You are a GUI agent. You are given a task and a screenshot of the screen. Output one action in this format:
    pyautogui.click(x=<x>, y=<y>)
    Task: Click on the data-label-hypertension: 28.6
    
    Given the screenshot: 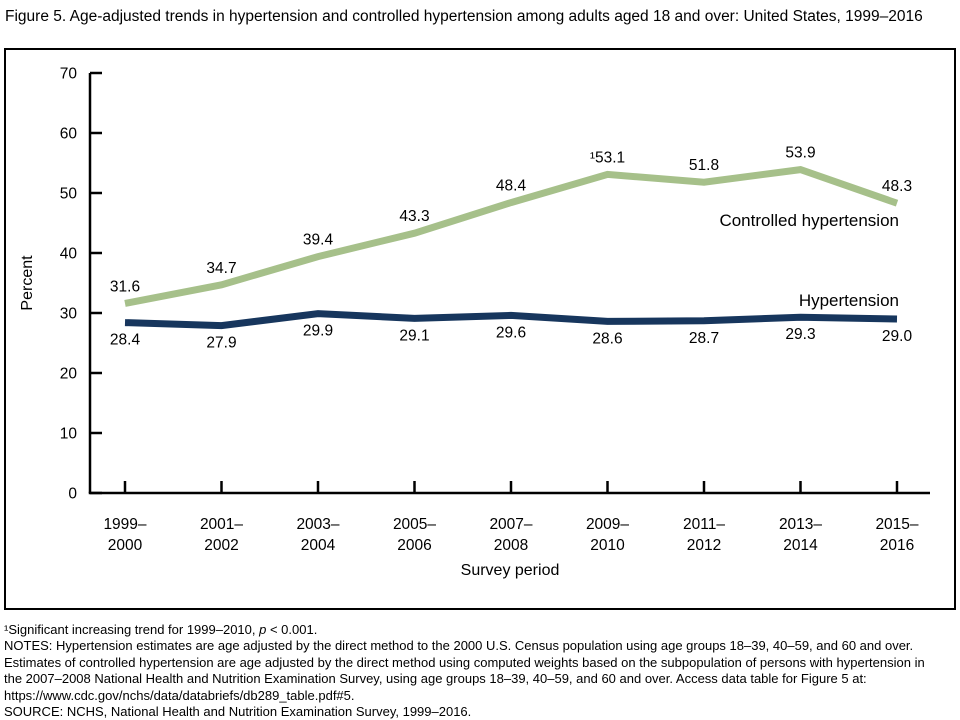 What is the action you would take?
    pyautogui.click(x=607, y=338)
    